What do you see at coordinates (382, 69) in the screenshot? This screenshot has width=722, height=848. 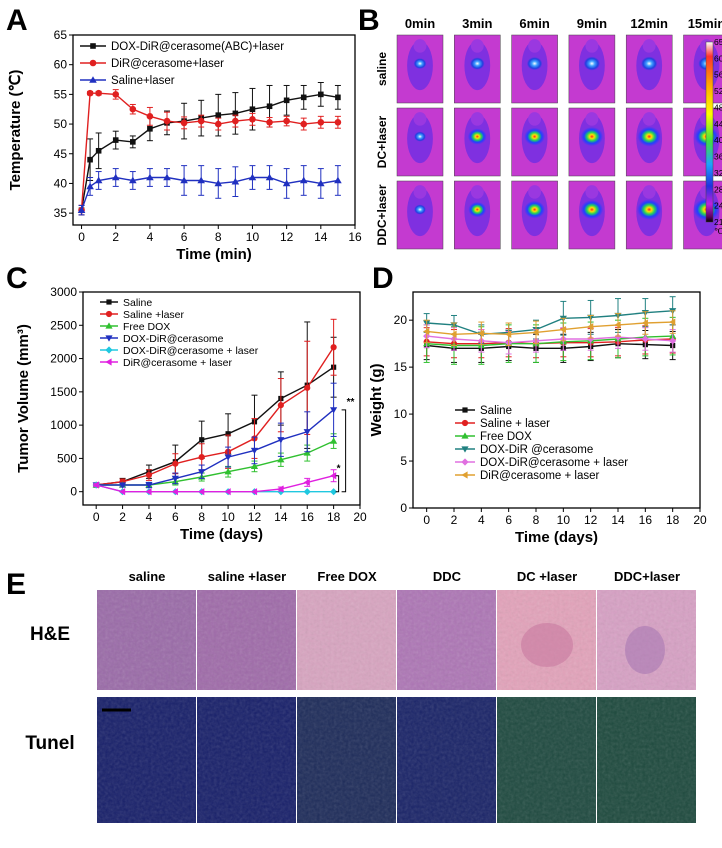 I see `treatment-row-label: saline` at bounding box center [382, 69].